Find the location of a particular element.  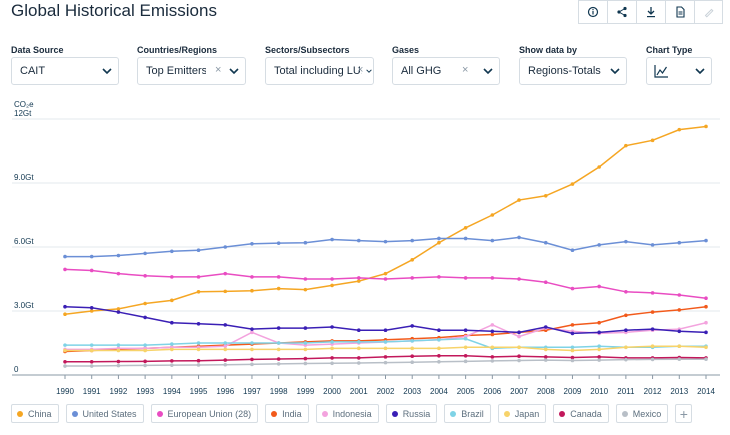

legend-item-mexico: Mexico is located at coordinates (642, 413).